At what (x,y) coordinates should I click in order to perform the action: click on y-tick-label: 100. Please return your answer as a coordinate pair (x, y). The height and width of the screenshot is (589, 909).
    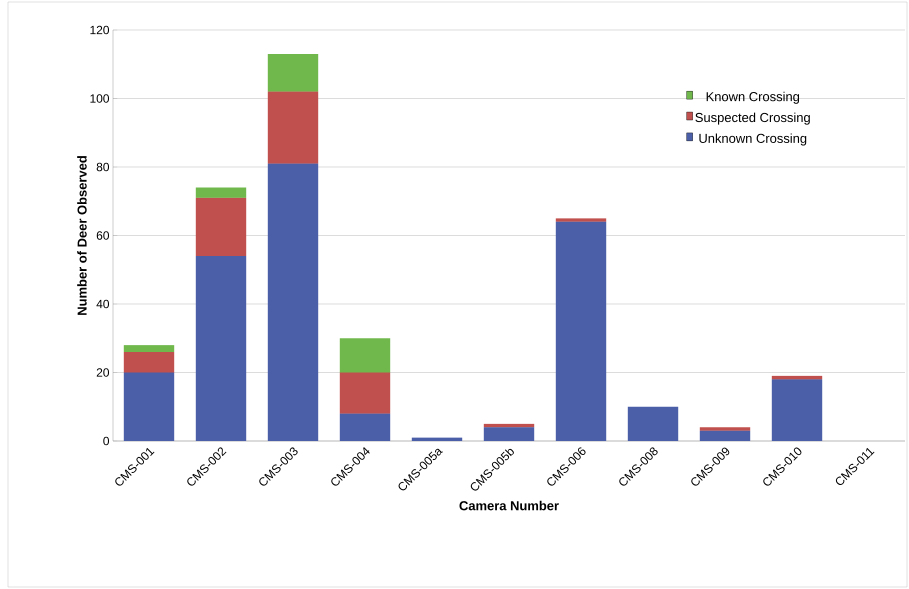
    Looking at the image, I should click on (100, 98).